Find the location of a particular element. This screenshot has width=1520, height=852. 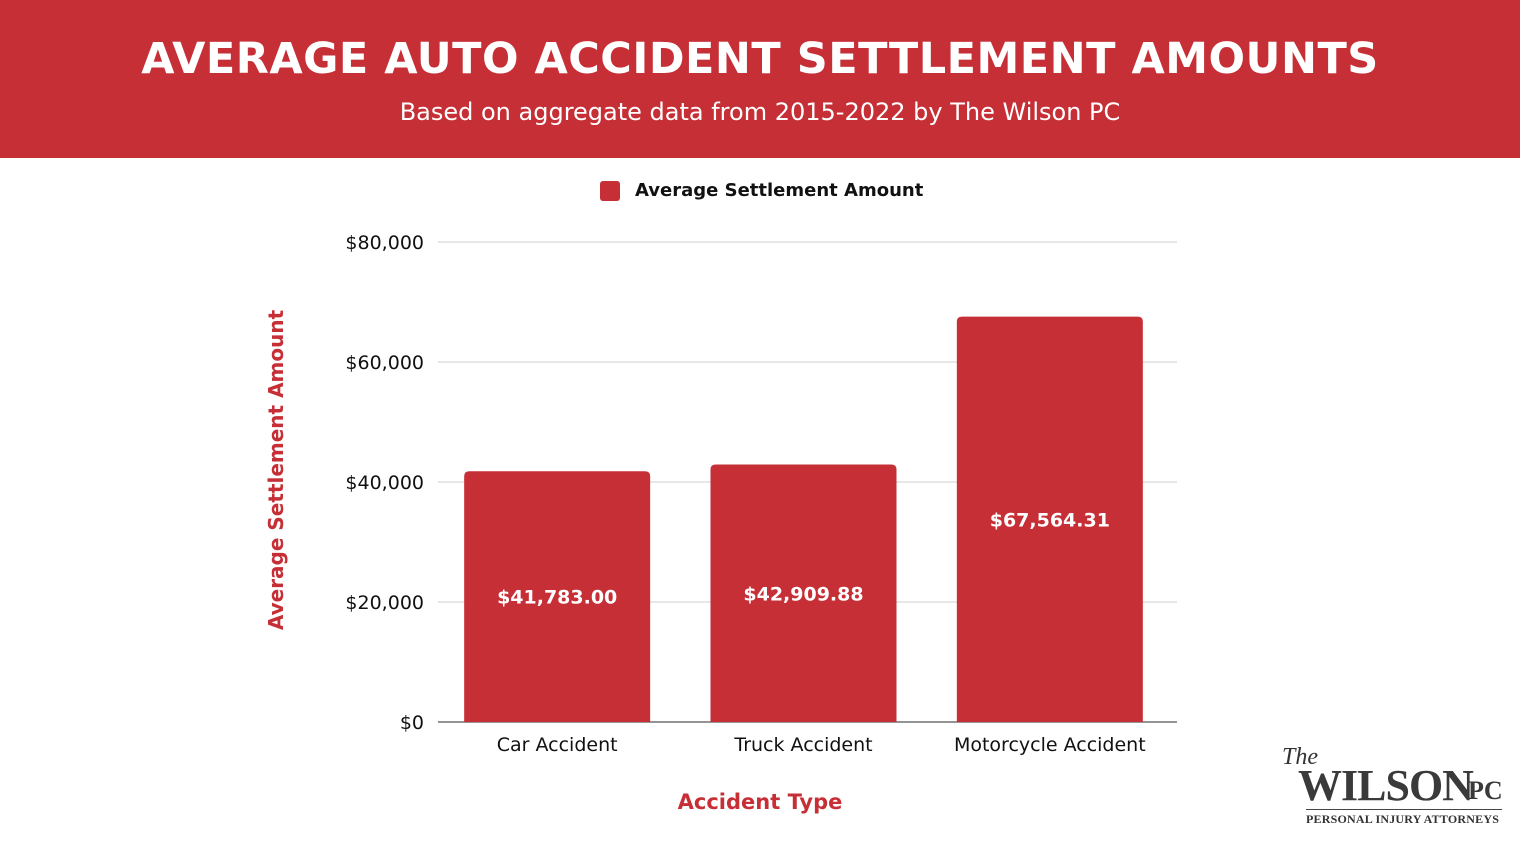

y-axis-ticks: $0 $20,000 $40,000 $60,000 $80,000 is located at coordinates (384, 483).